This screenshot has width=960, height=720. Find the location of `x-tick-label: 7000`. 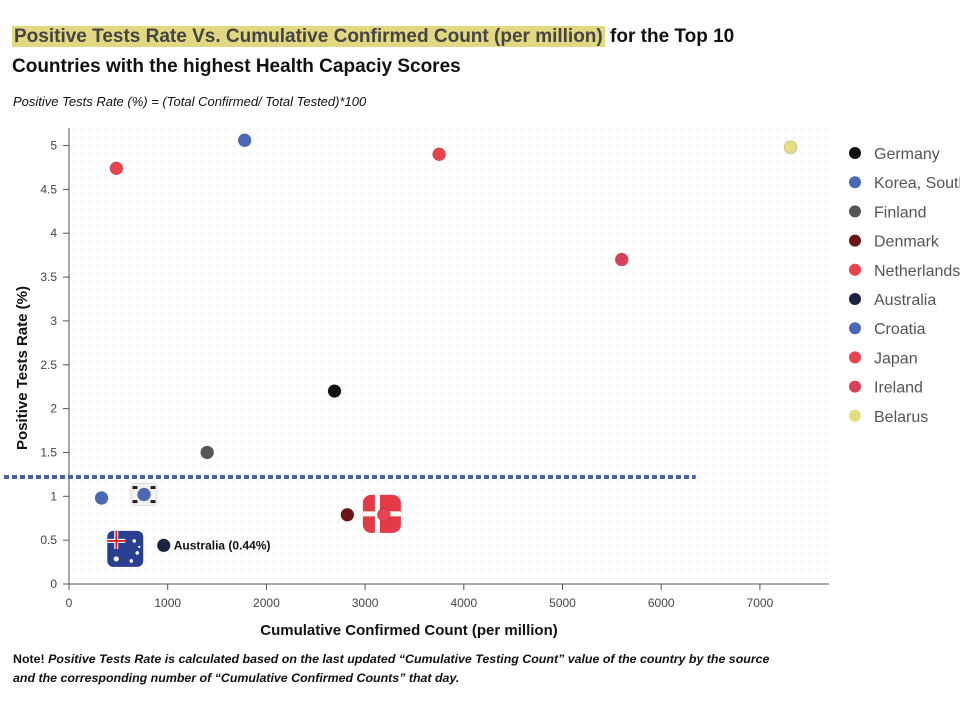

x-tick-label: 7000 is located at coordinates (760, 603).